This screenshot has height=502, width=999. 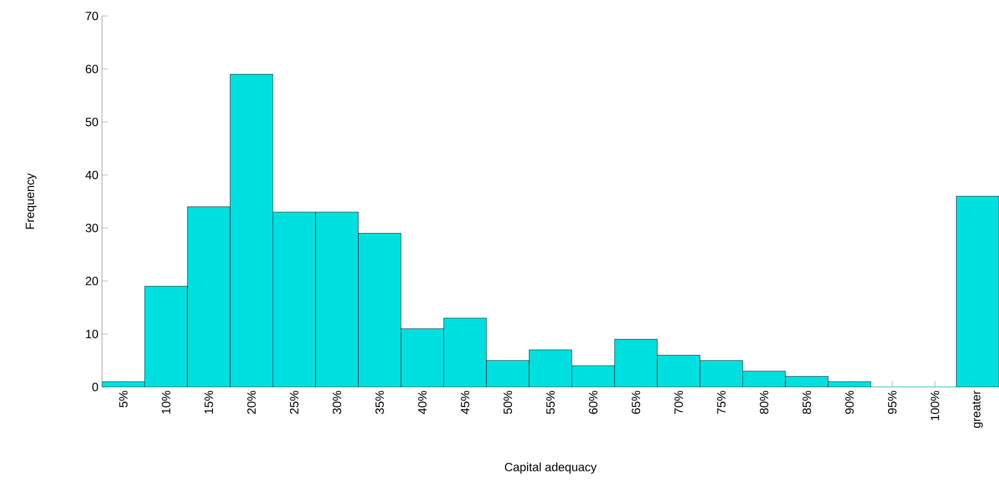 I want to click on x-tick-label: 50%, so click(x=508, y=402).